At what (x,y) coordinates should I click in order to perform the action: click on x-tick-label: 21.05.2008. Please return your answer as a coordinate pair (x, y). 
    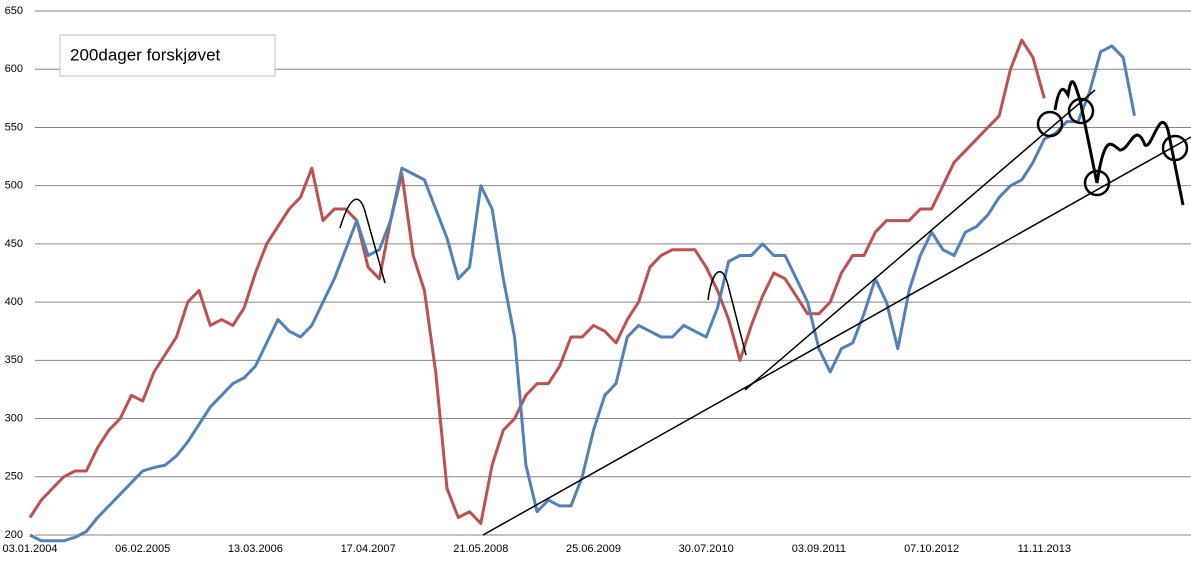
    Looking at the image, I should click on (480, 549).